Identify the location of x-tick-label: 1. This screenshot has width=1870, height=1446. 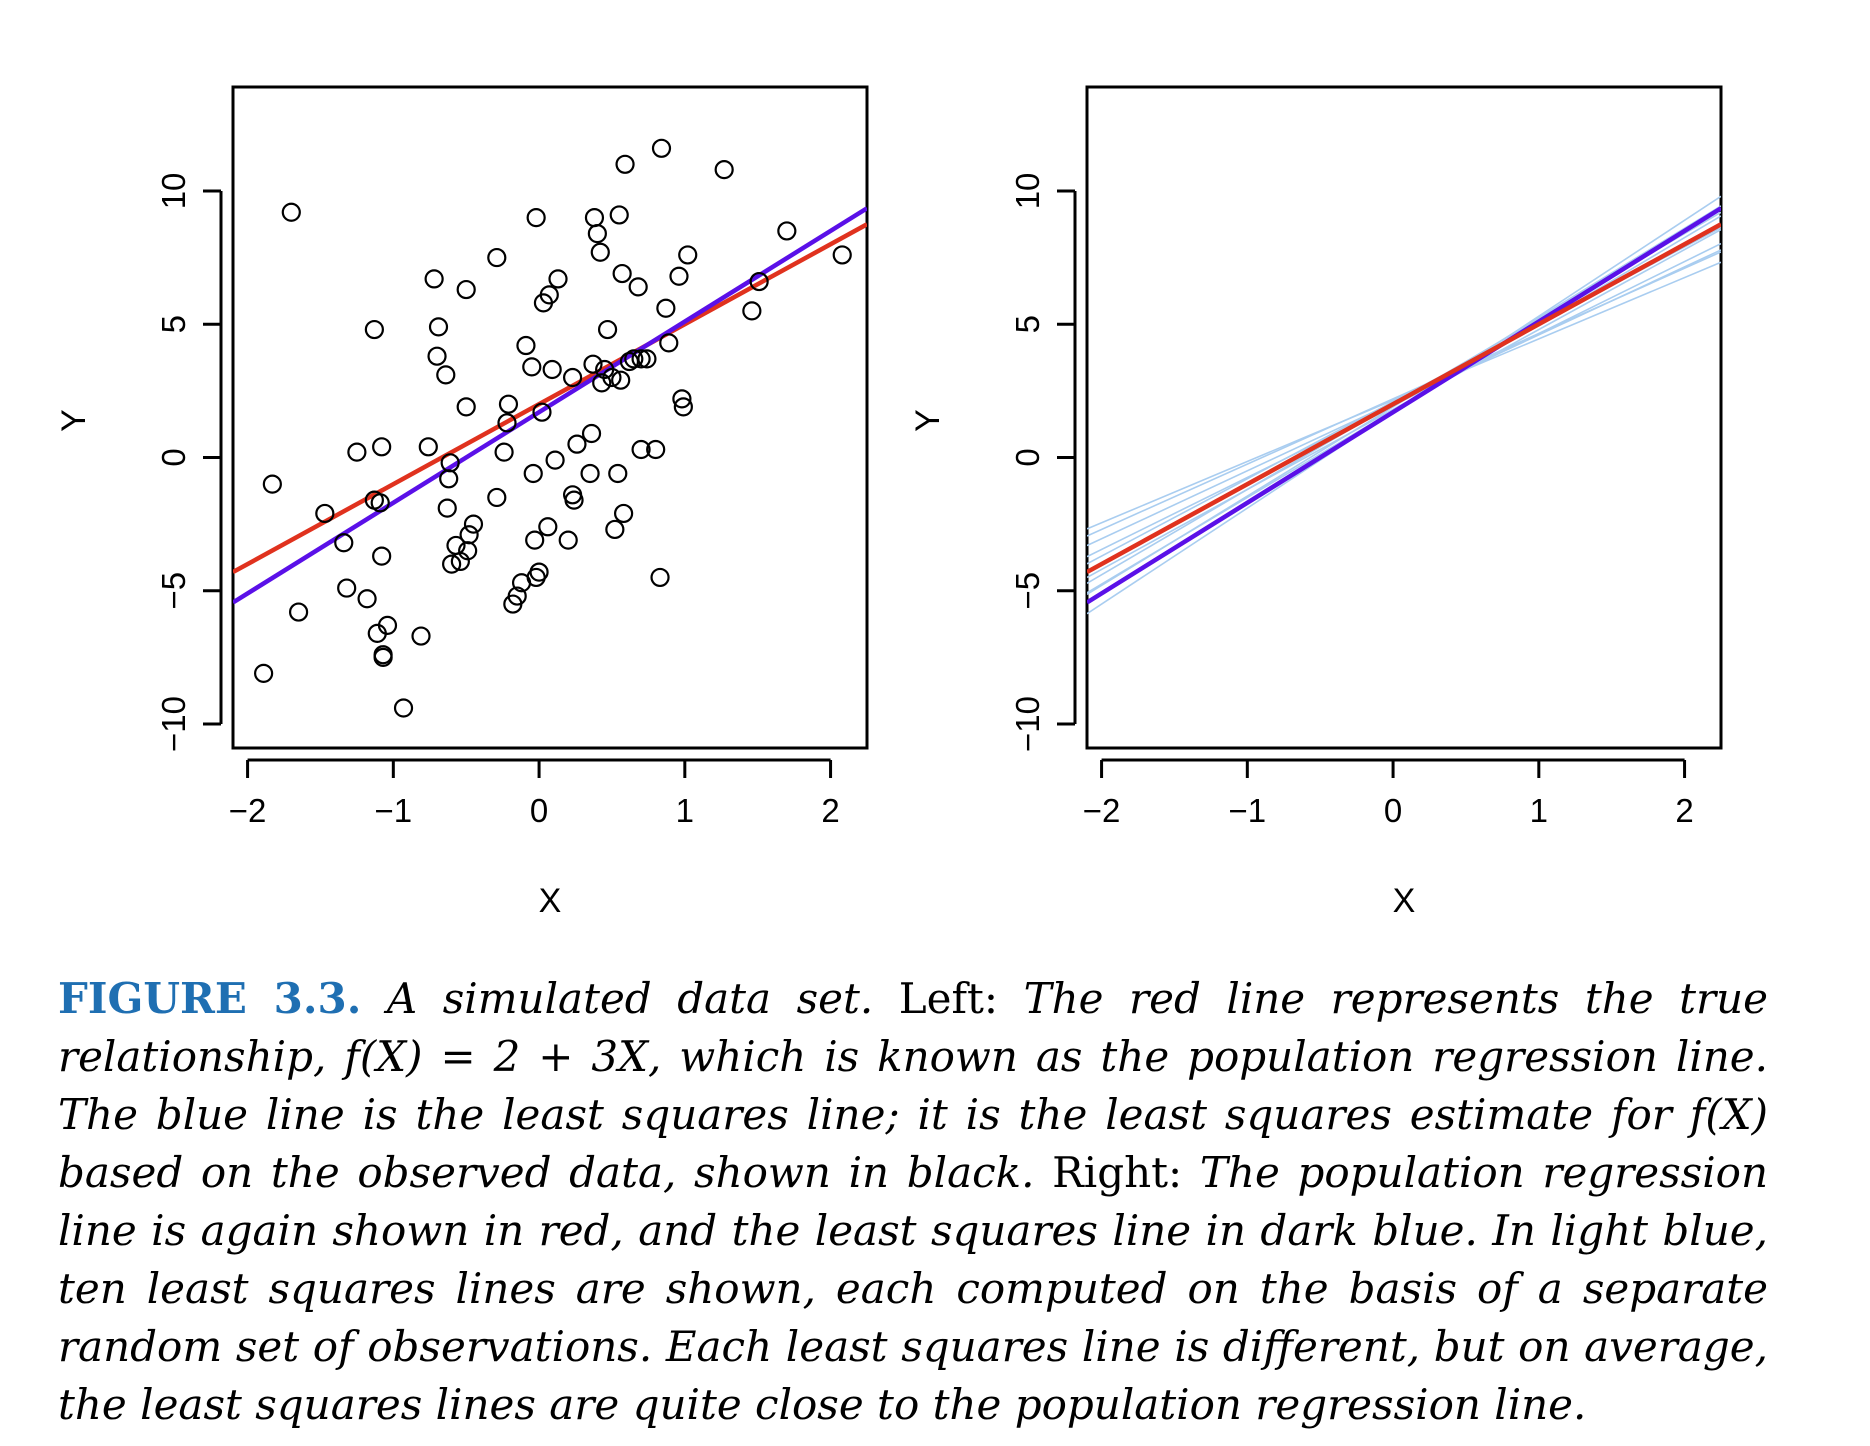
(1539, 810).